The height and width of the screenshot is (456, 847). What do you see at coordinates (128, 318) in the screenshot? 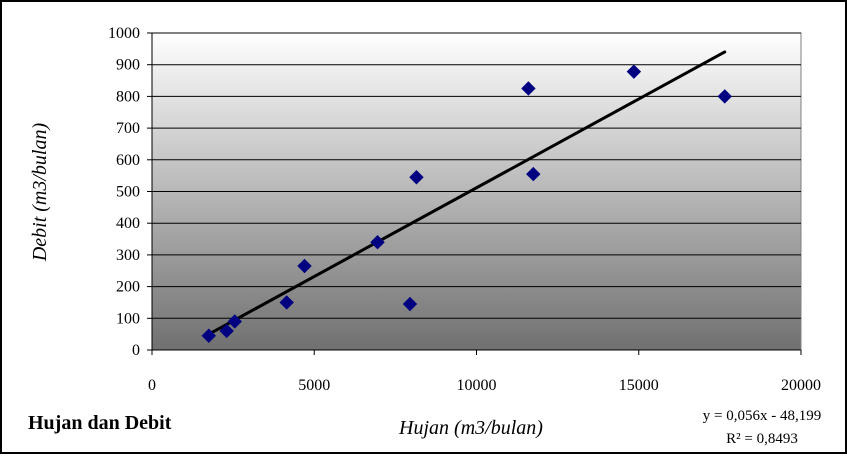
I see `y-tick-label: 100` at bounding box center [128, 318].